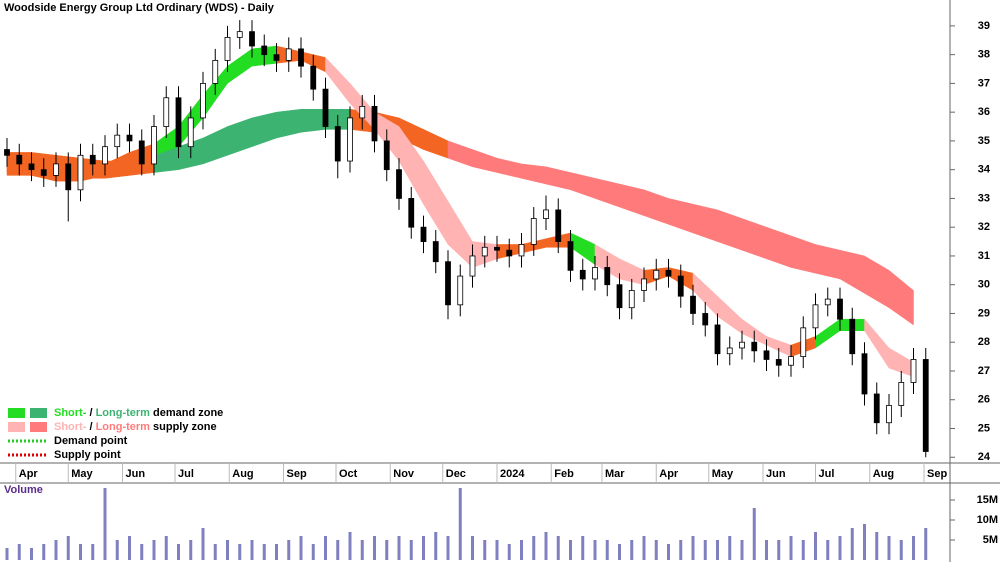  I want to click on legend-swatch, so click(16, 413).